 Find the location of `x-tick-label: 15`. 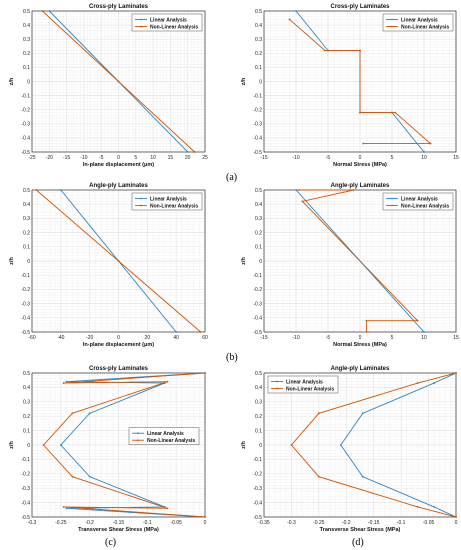

x-tick-label: 15 is located at coordinates (456, 158).